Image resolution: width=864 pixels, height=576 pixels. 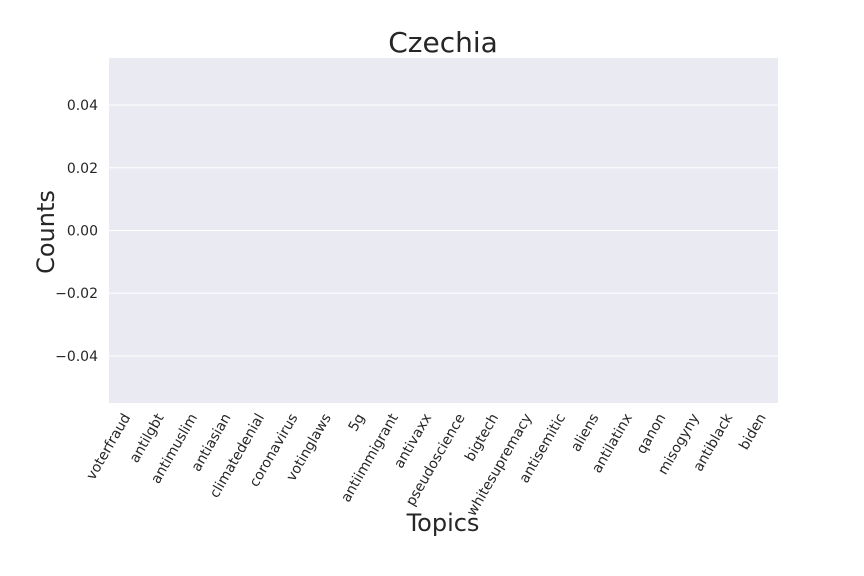 What do you see at coordinates (82, 106) in the screenshot?
I see `y-tick-label: 0.04` at bounding box center [82, 106].